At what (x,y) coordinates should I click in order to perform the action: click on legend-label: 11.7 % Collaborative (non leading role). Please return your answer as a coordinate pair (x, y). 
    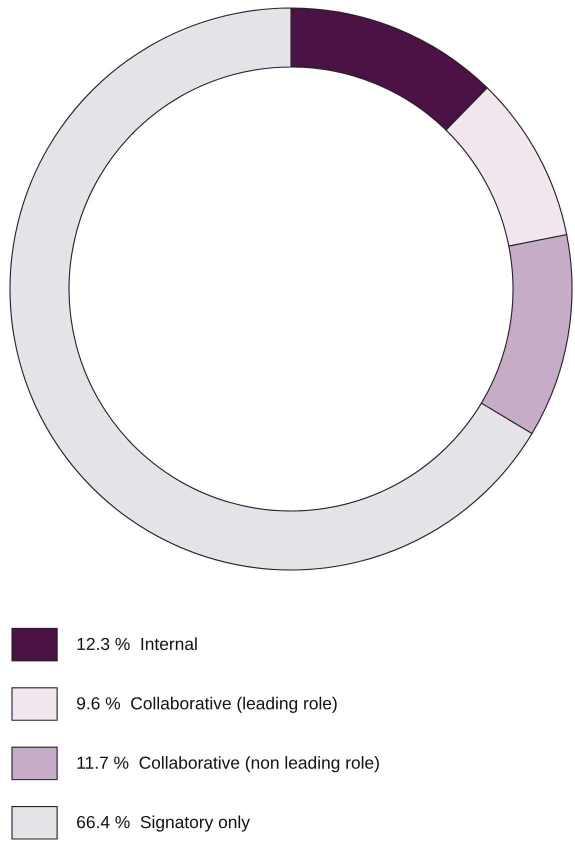
    Looking at the image, I should click on (228, 764).